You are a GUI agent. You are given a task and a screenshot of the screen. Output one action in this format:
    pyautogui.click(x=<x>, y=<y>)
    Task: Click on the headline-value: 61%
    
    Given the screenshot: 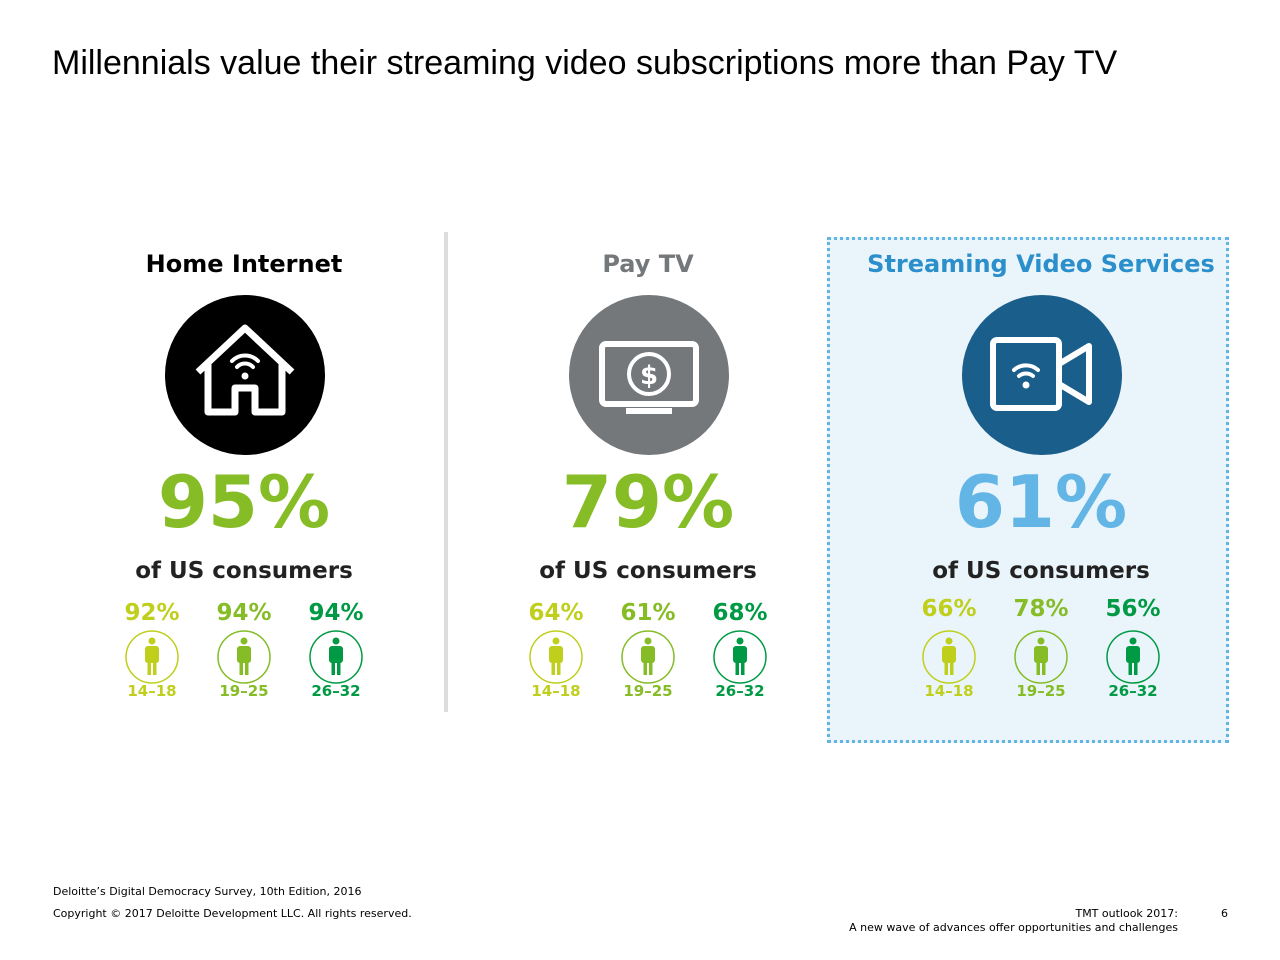 What is the action you would take?
    pyautogui.click(x=1041, y=502)
    